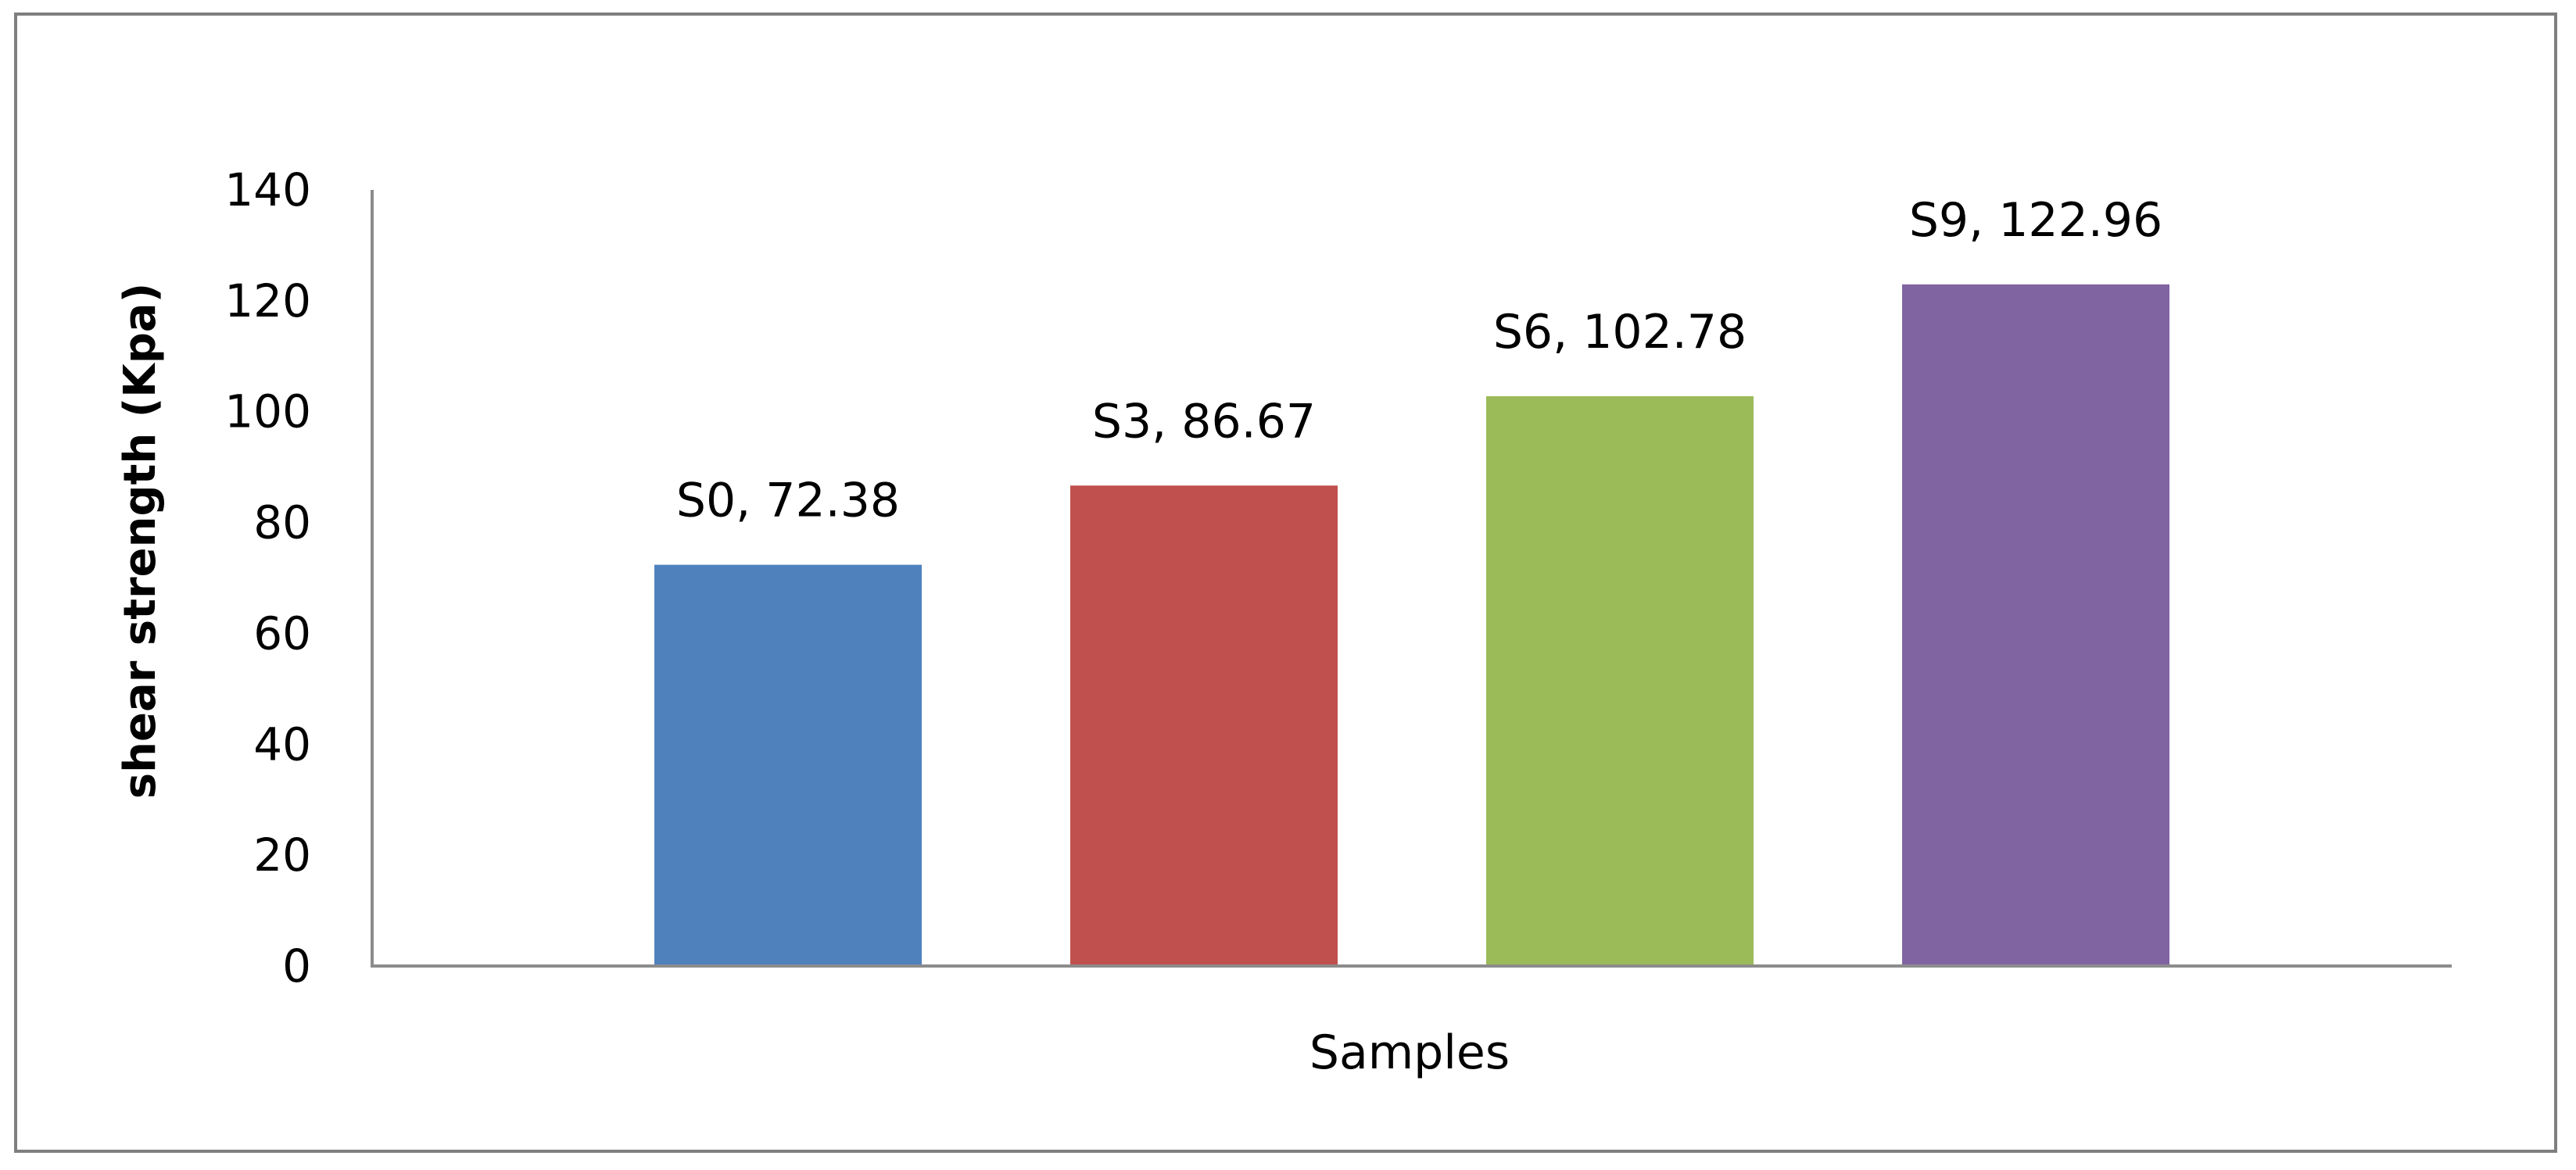 The height and width of the screenshot is (1170, 2576). What do you see at coordinates (788, 765) in the screenshot?
I see `bar-s0` at bounding box center [788, 765].